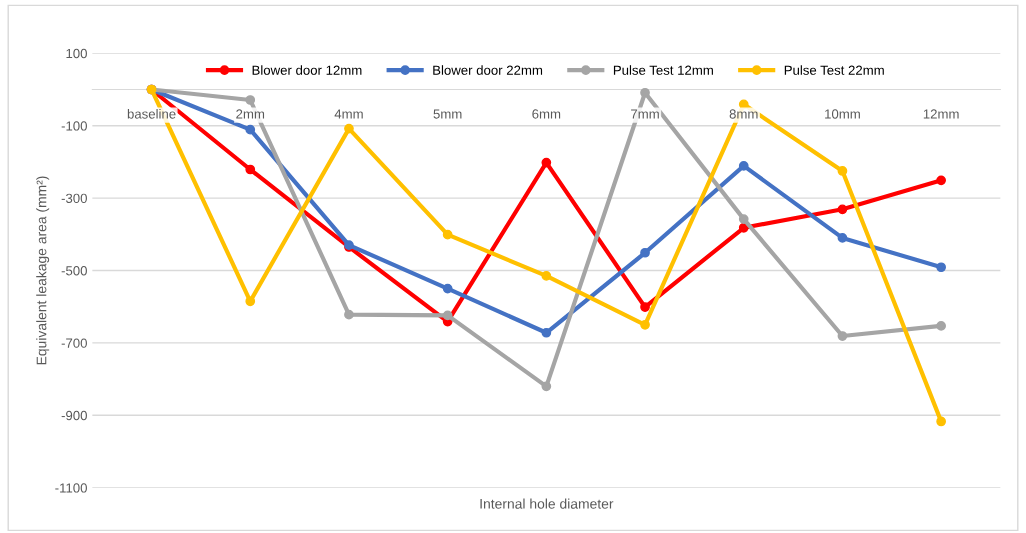  Describe the element at coordinates (547, 503) in the screenshot. I see `x-axis-title: Internal hole diameter` at that location.